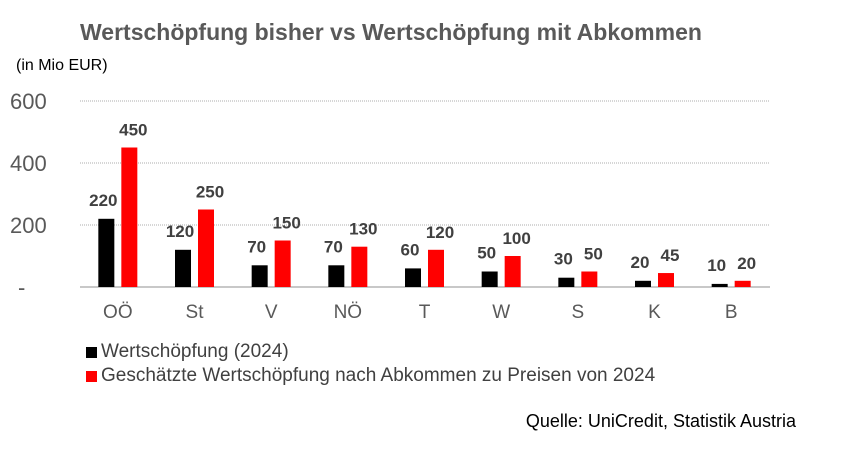  What do you see at coordinates (91, 376) in the screenshot?
I see `legend-swatch-red` at bounding box center [91, 376].